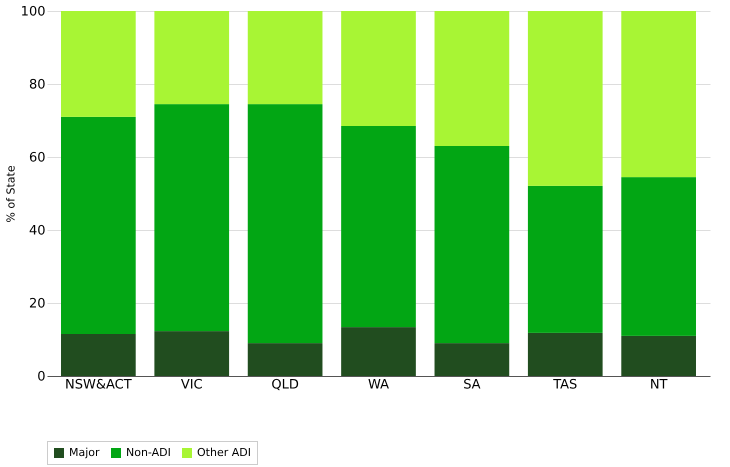 This screenshot has width=730, height=467. Describe the element at coordinates (98, 385) in the screenshot. I see `x-tick-label: NSW&ACT` at that location.